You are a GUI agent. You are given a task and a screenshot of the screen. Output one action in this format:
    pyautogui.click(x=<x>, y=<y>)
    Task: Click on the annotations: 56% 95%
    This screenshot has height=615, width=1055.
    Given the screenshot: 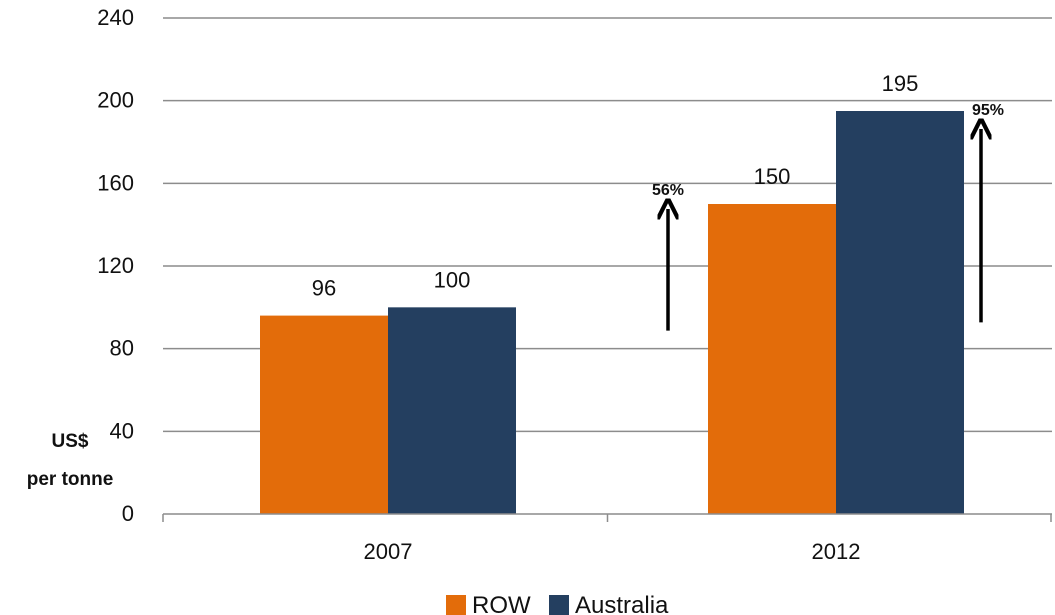 What is the action you would take?
    pyautogui.click(x=828, y=216)
    